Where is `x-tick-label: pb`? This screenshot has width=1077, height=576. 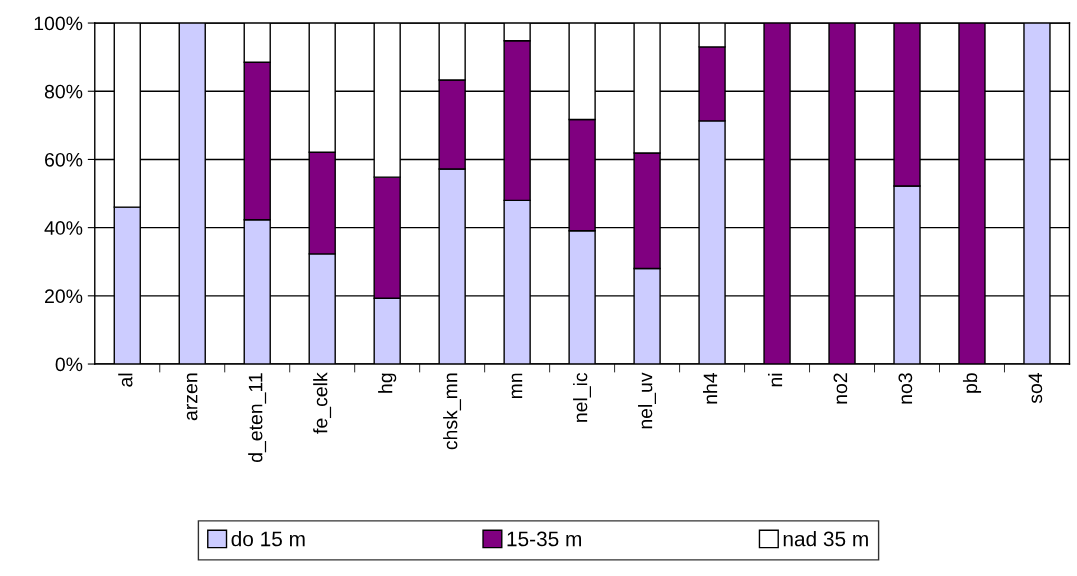
x-tick-label: pb is located at coordinates (972, 383).